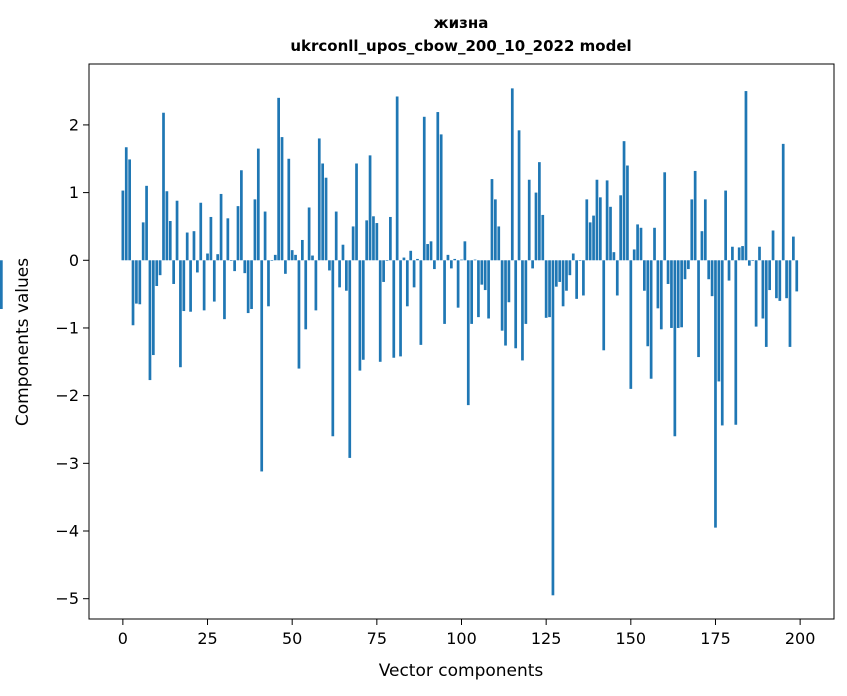 The width and height of the screenshot is (847, 696). I want to click on y-tick-label: 1, so click(74, 192).